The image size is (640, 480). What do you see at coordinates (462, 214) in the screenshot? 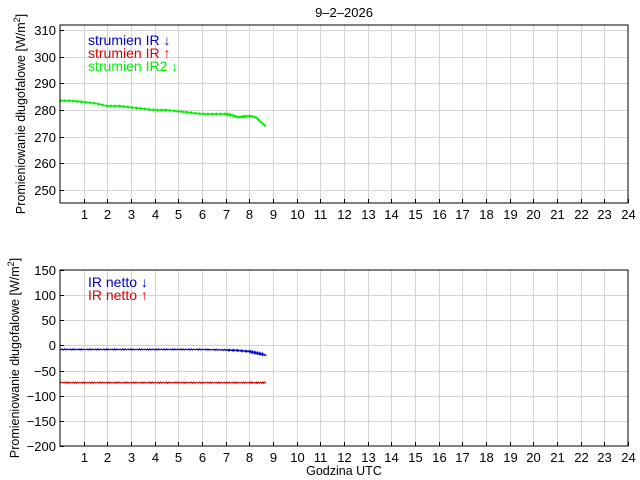
I see `upper-x-tick-label: 17` at bounding box center [462, 214].